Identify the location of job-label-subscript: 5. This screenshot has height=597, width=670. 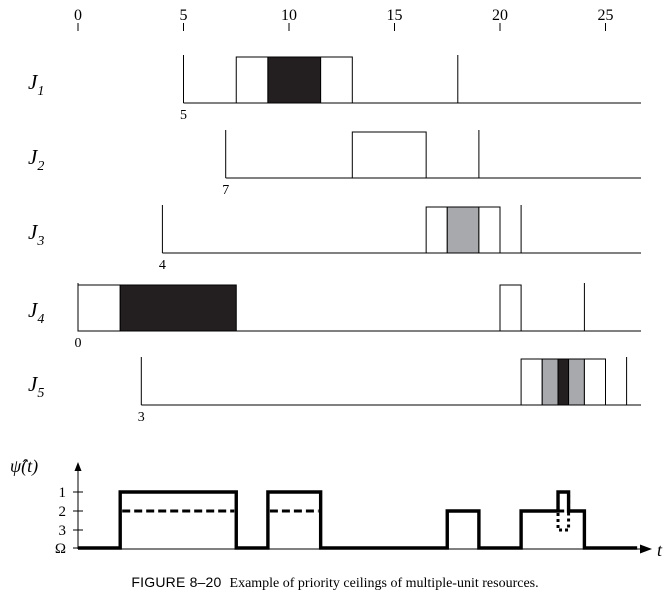
(40, 393).